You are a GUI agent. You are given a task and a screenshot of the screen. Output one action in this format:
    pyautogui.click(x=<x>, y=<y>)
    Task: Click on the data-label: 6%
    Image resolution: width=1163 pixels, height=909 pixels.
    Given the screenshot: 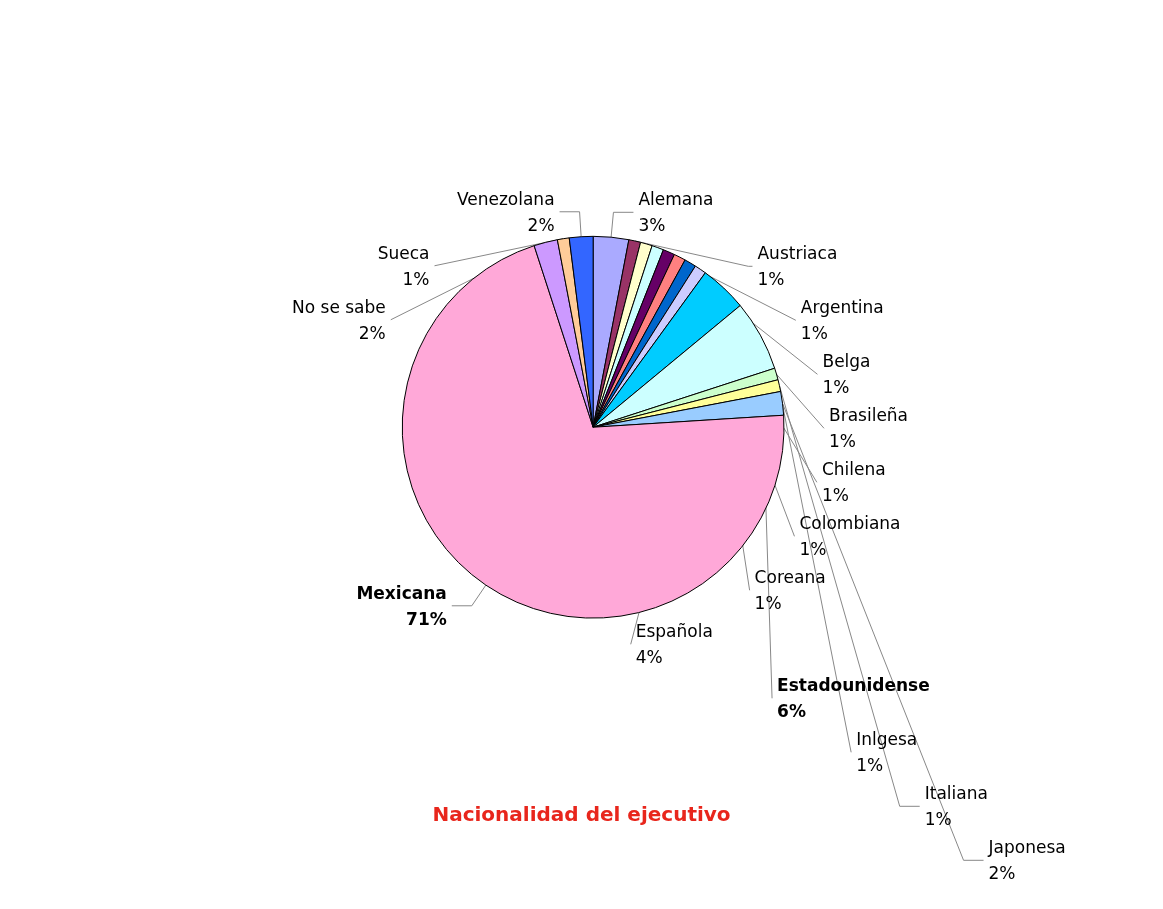 What is the action you would take?
    pyautogui.click(x=791, y=711)
    